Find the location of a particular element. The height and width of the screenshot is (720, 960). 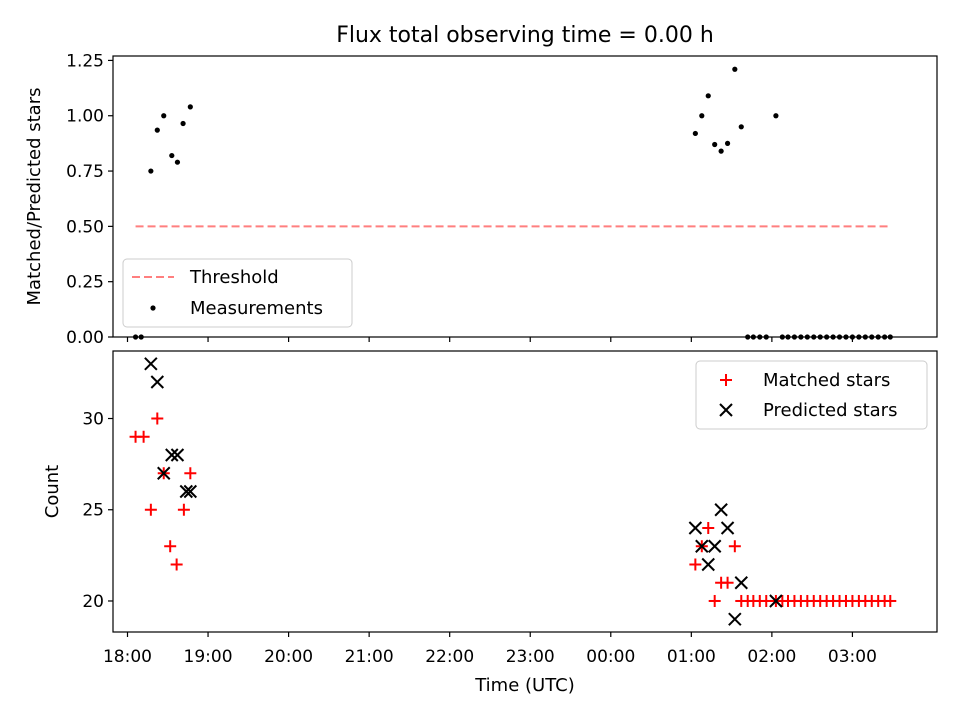

top-ytick-label: 0.50 is located at coordinates (85, 227).